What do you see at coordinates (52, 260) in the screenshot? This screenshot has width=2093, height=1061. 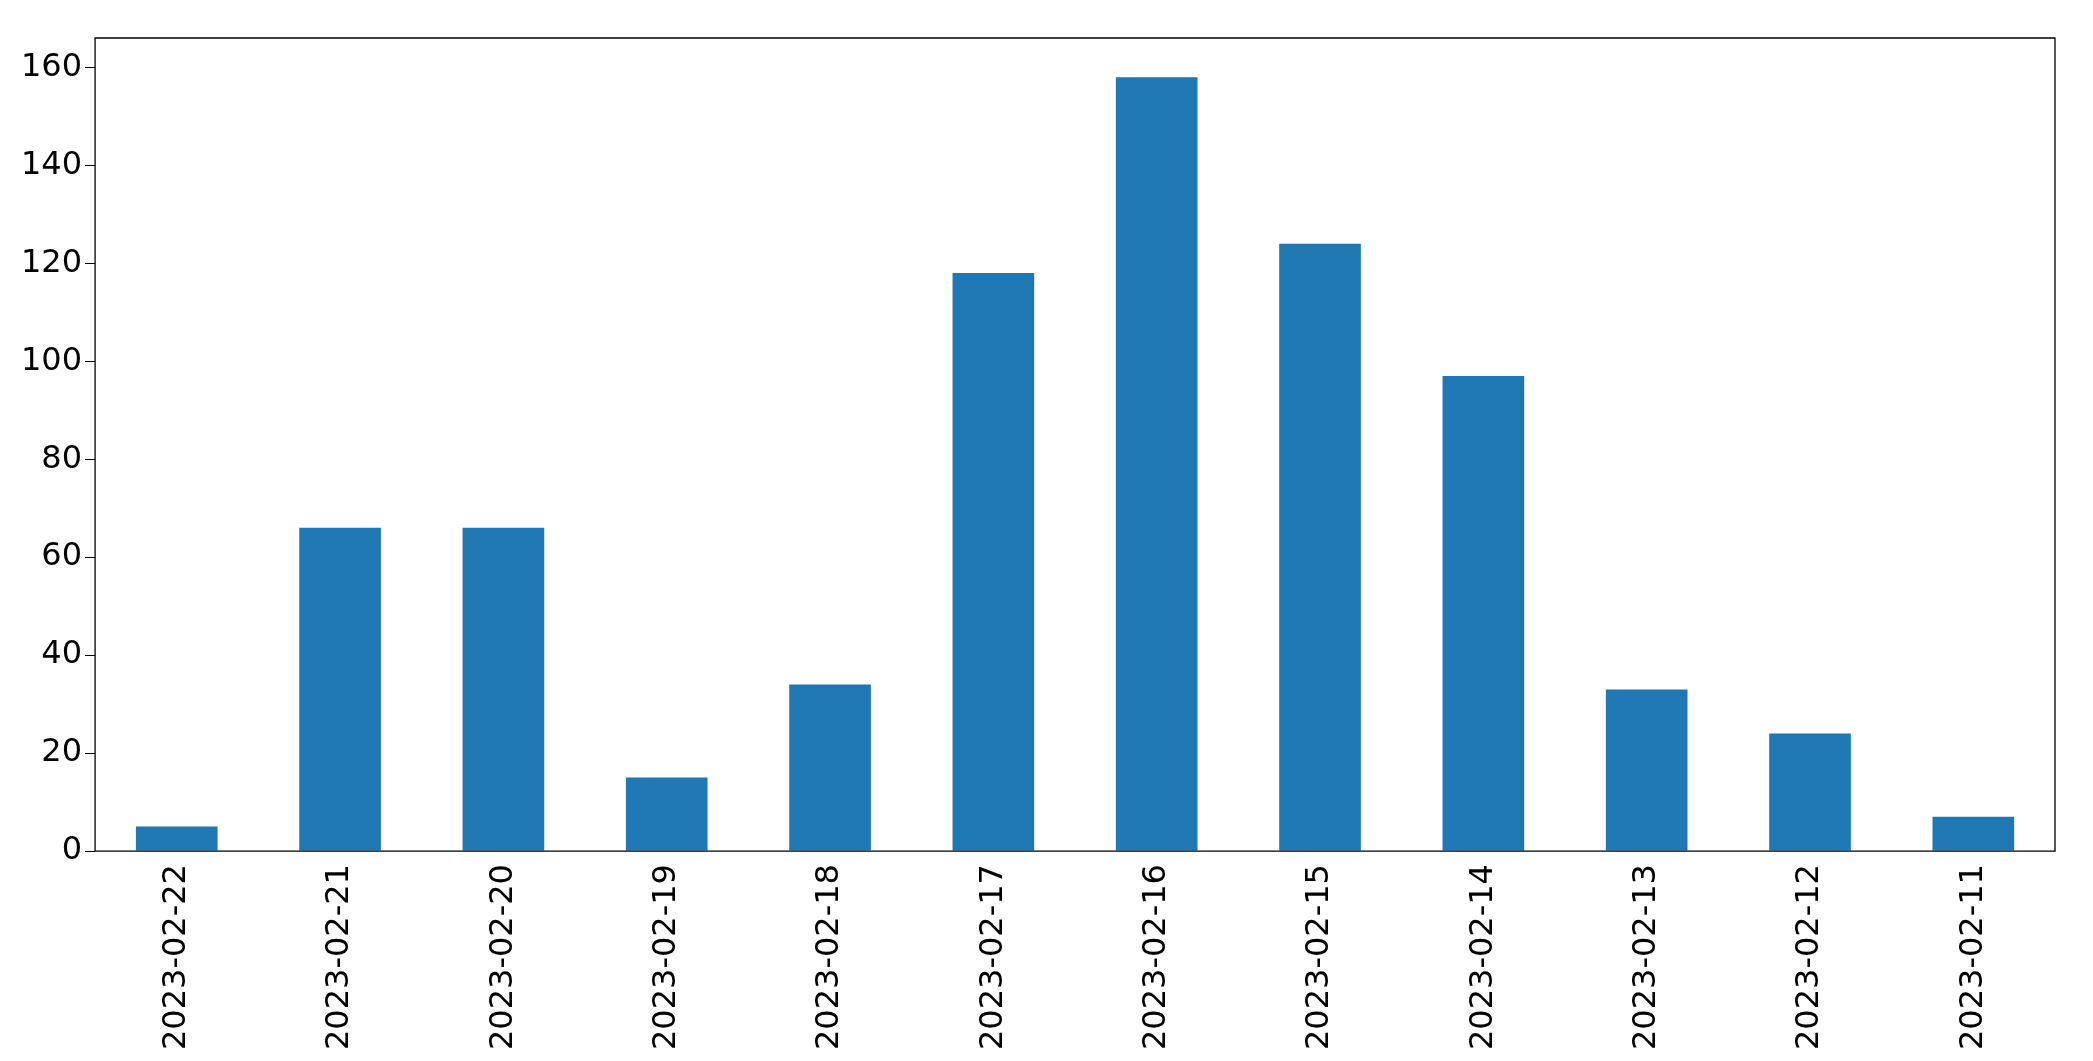 I see `y-tick-label: 120` at bounding box center [52, 260].